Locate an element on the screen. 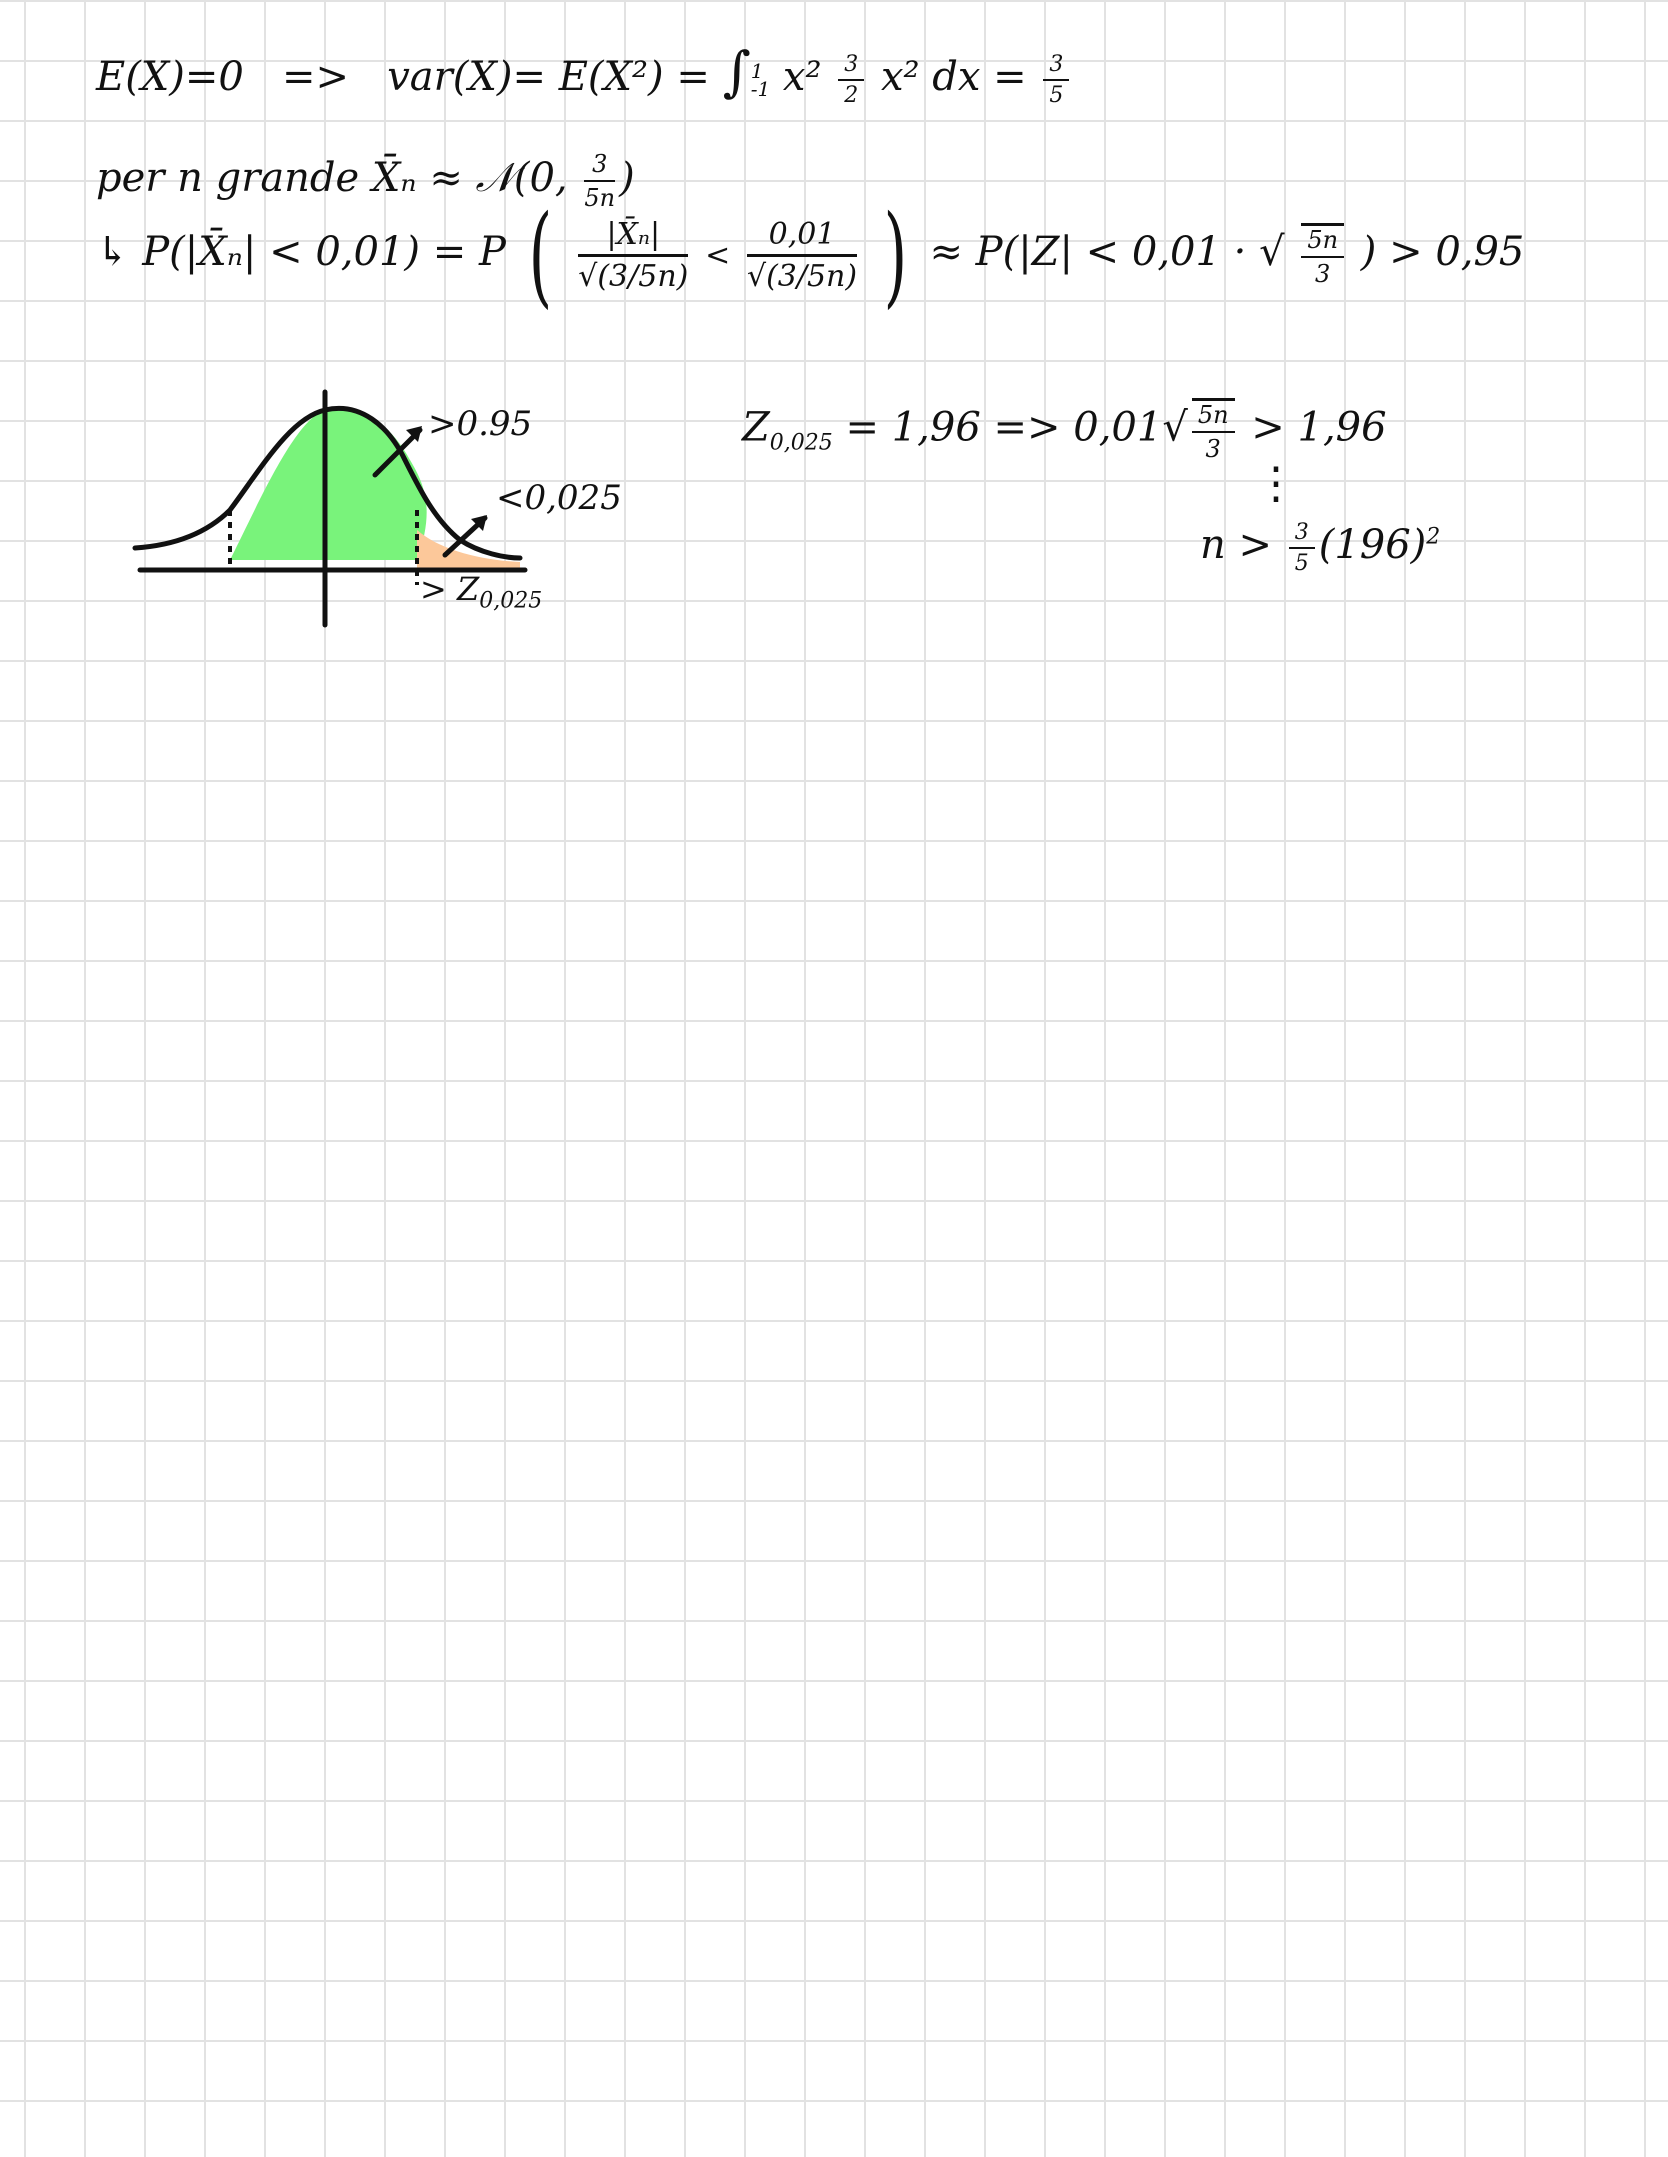 This screenshot has height=2157, width=1668. quantile-root-fraction: 5n 3 is located at coordinates (1213, 430).